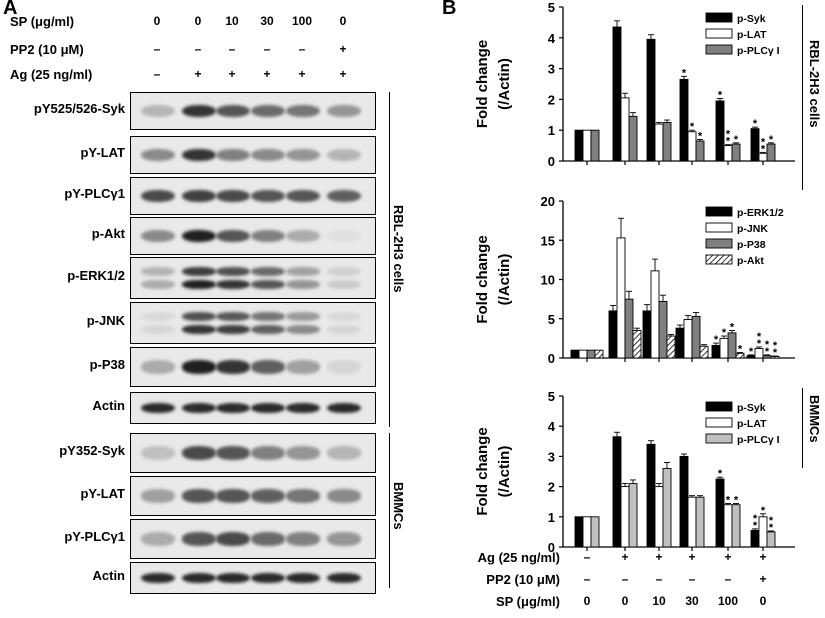 This screenshot has width=825, height=618. I want to click on legend-label: p-JNK, so click(752, 229).